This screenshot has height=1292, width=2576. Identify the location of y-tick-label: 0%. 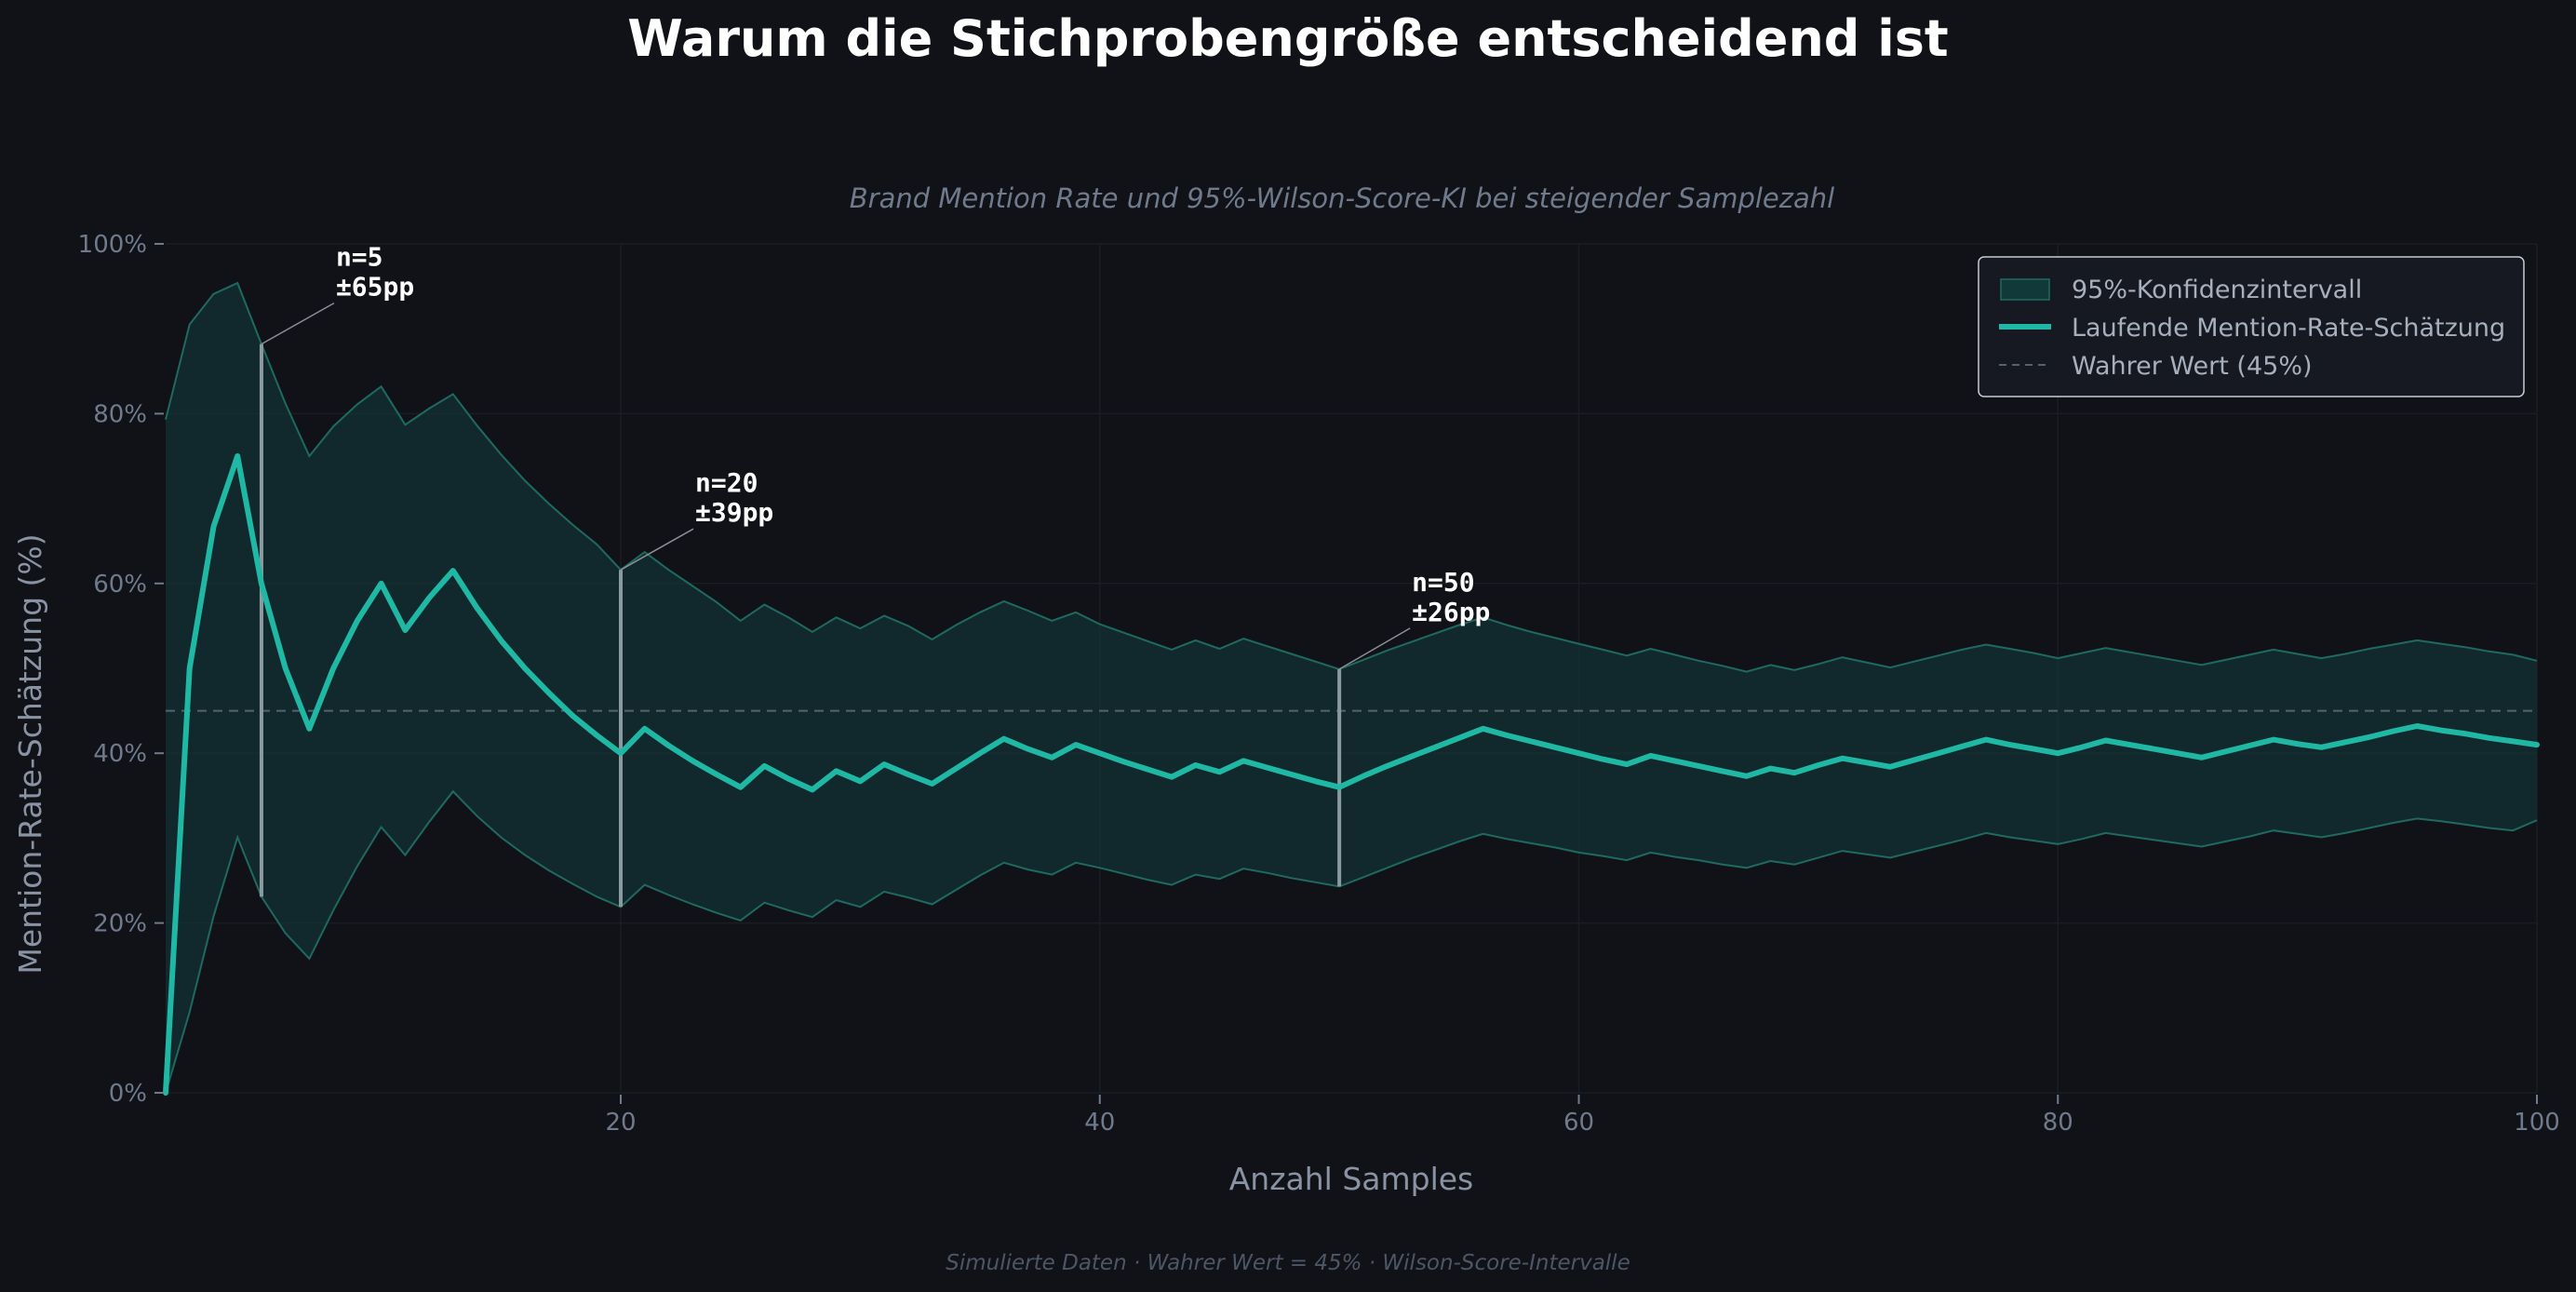
(128, 1094).